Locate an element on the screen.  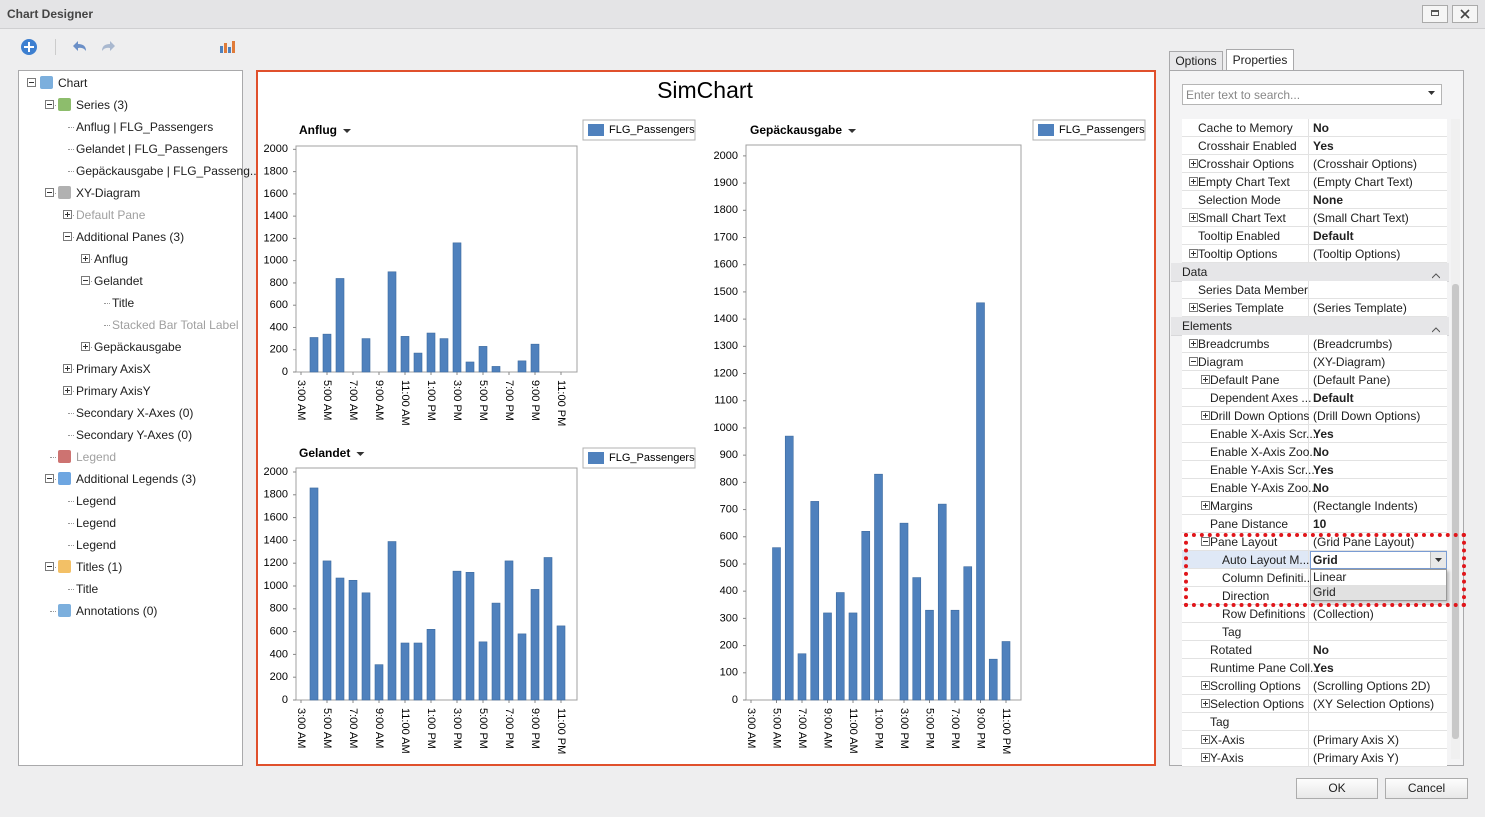
property-value: (Drill Down Options) is located at coordinates (1367, 416).